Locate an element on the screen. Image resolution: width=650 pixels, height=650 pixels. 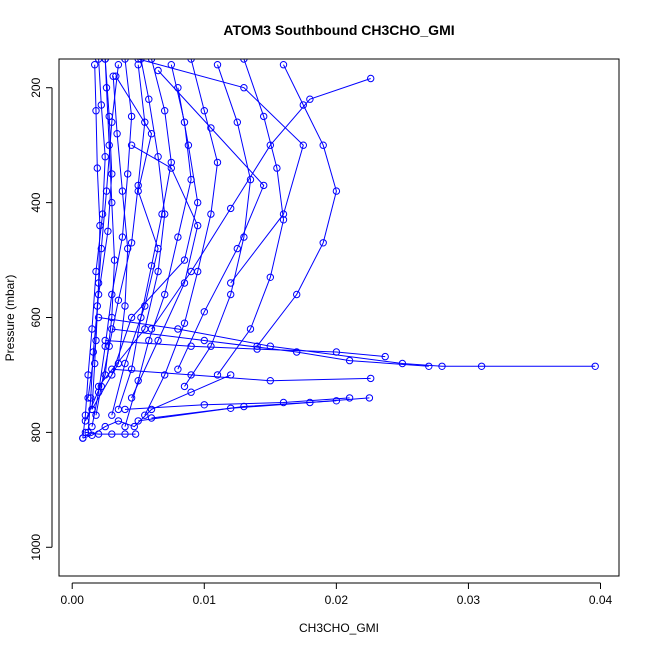
x-tick-label: 0.01 is located at coordinates (205, 600).